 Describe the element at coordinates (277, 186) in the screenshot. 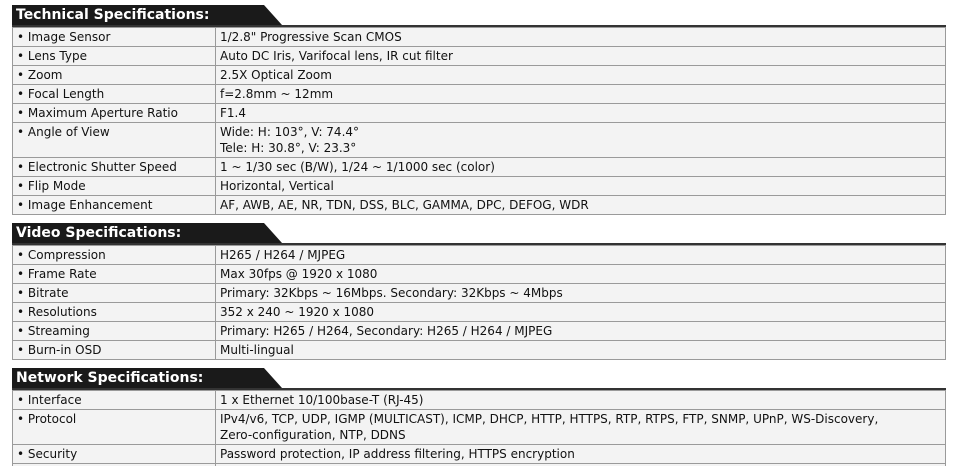

I see `value-line: Horizontal, Vertical` at that location.